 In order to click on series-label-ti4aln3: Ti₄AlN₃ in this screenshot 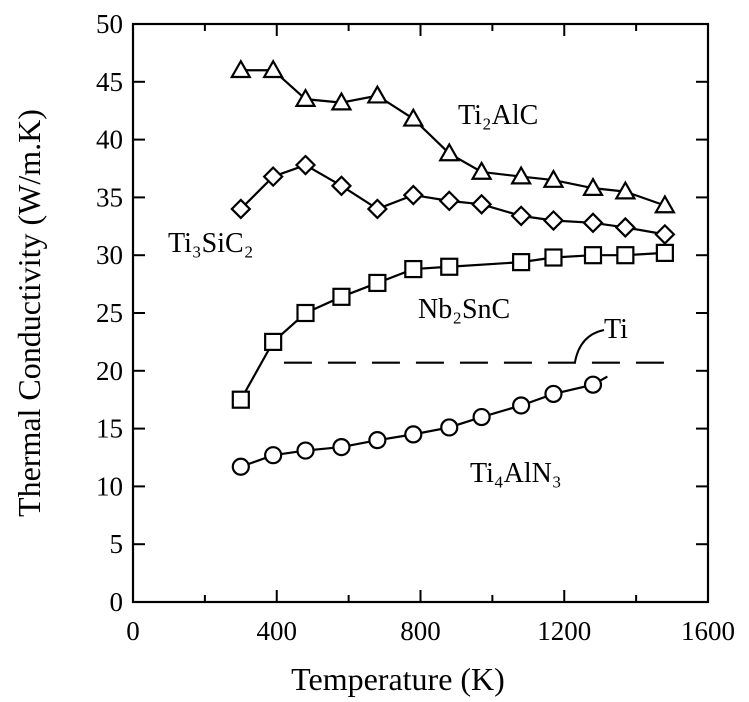, I will do `click(516, 473)`.